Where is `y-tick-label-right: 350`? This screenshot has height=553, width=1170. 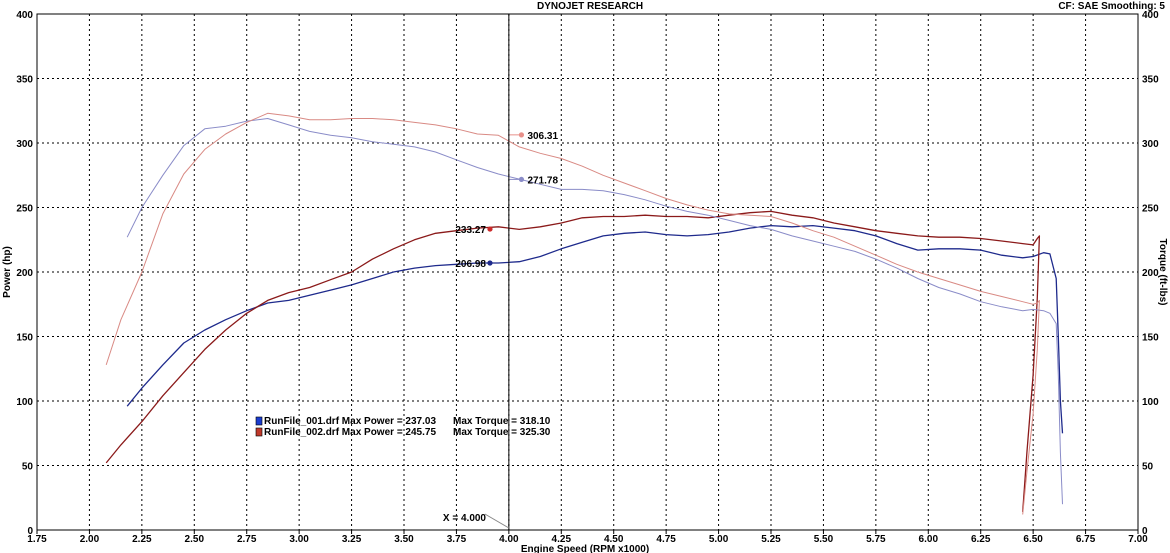
y-tick-label-right: 350 is located at coordinates (1150, 80).